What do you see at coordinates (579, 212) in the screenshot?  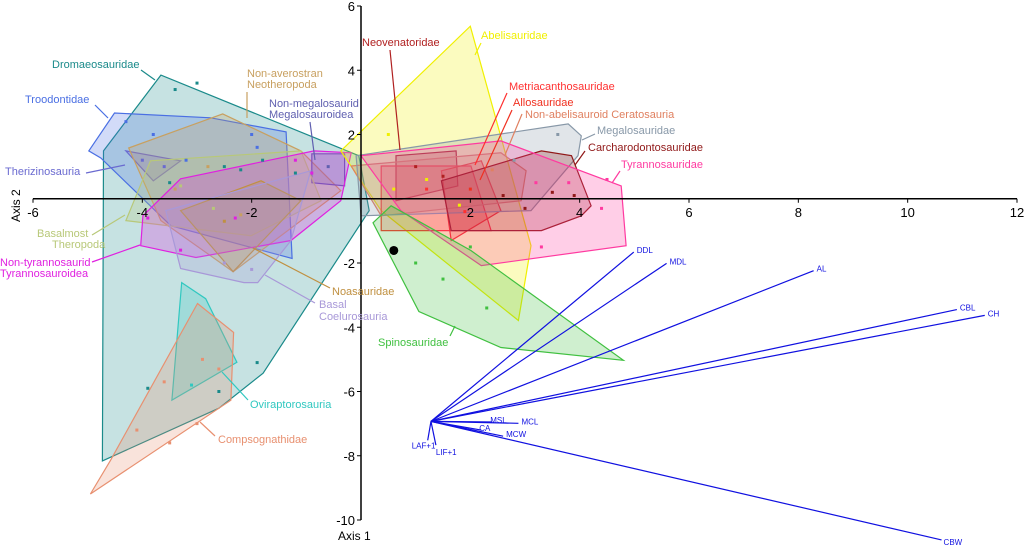 I see `x-tick-label: 4` at bounding box center [579, 212].